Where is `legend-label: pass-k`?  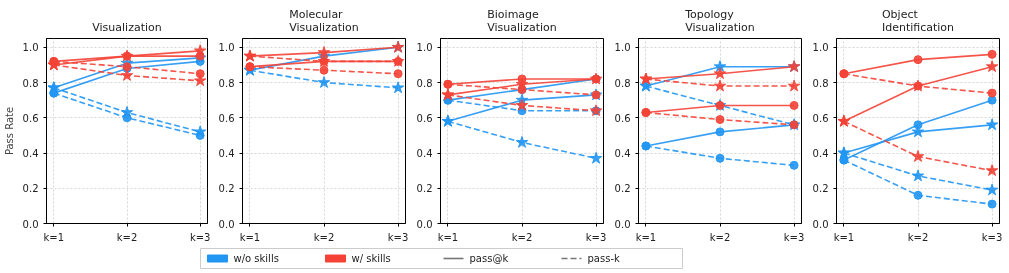
legend-label: pass-k is located at coordinates (603, 258).